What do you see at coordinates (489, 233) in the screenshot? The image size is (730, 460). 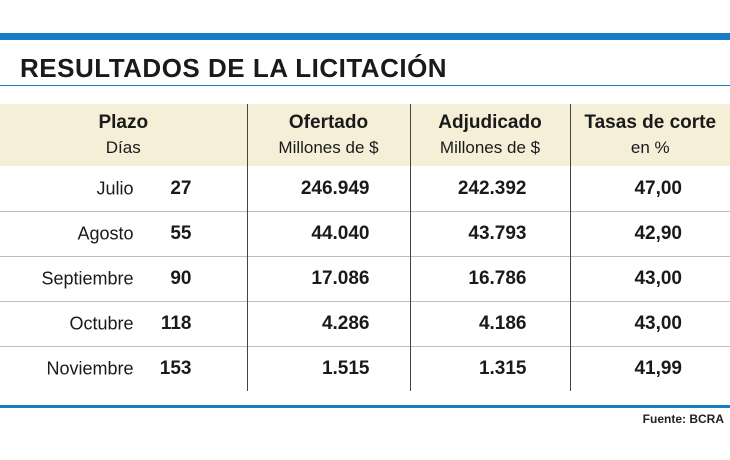 I see `adjudicado-value: 43.793` at bounding box center [489, 233].